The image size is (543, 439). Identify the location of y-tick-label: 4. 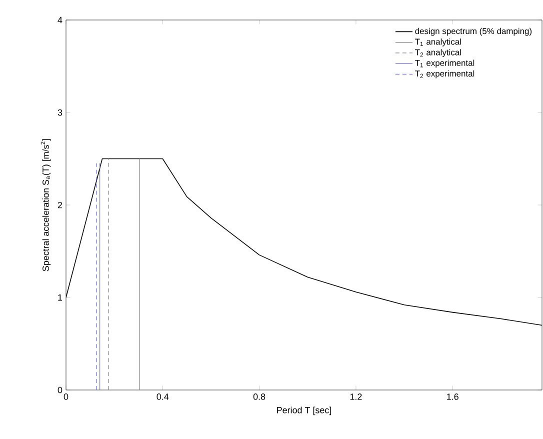
(60, 20).